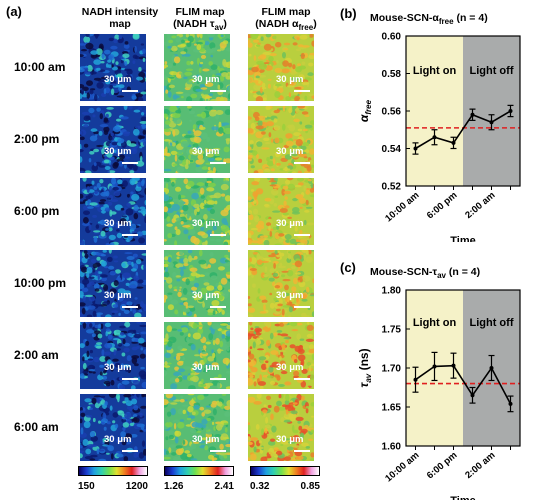 Image resolution: width=541 pixels, height=501 pixels. Describe the element at coordinates (434, 111) in the screenshot. I see `region-light-on` at that location.